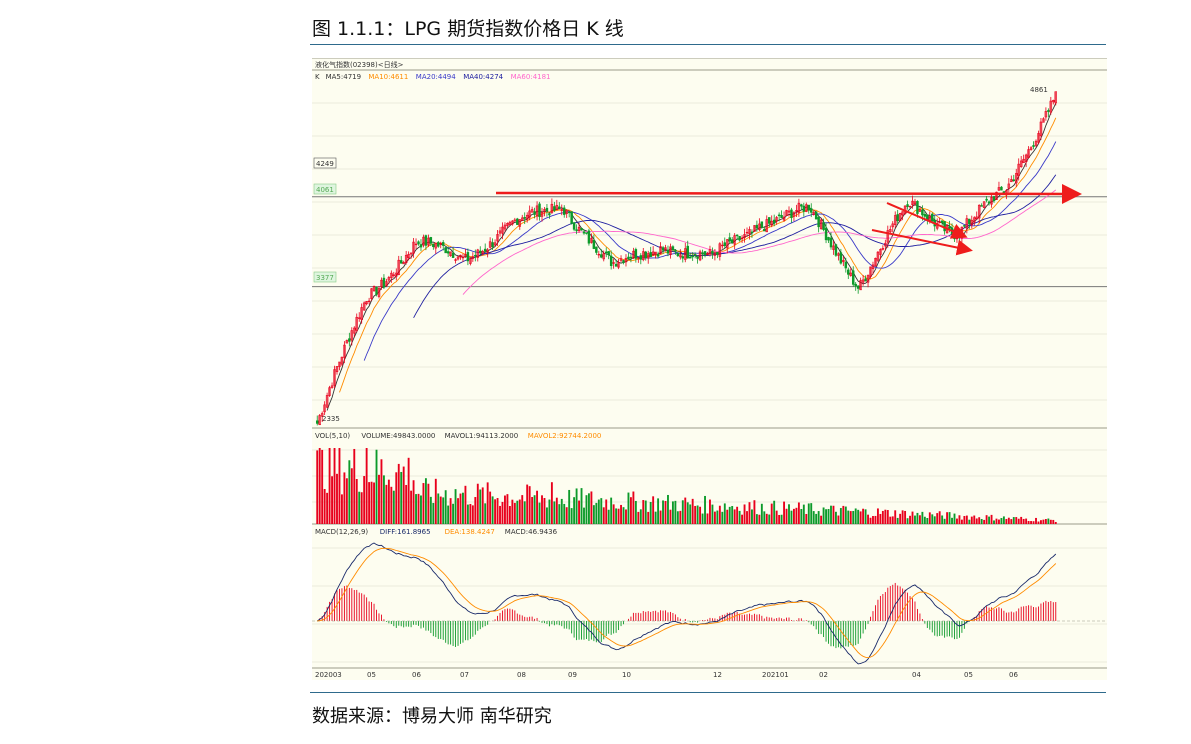 The image size is (1191, 744). Describe the element at coordinates (325, 164) in the screenshot. I see `price-label-a: 4249` at that location.